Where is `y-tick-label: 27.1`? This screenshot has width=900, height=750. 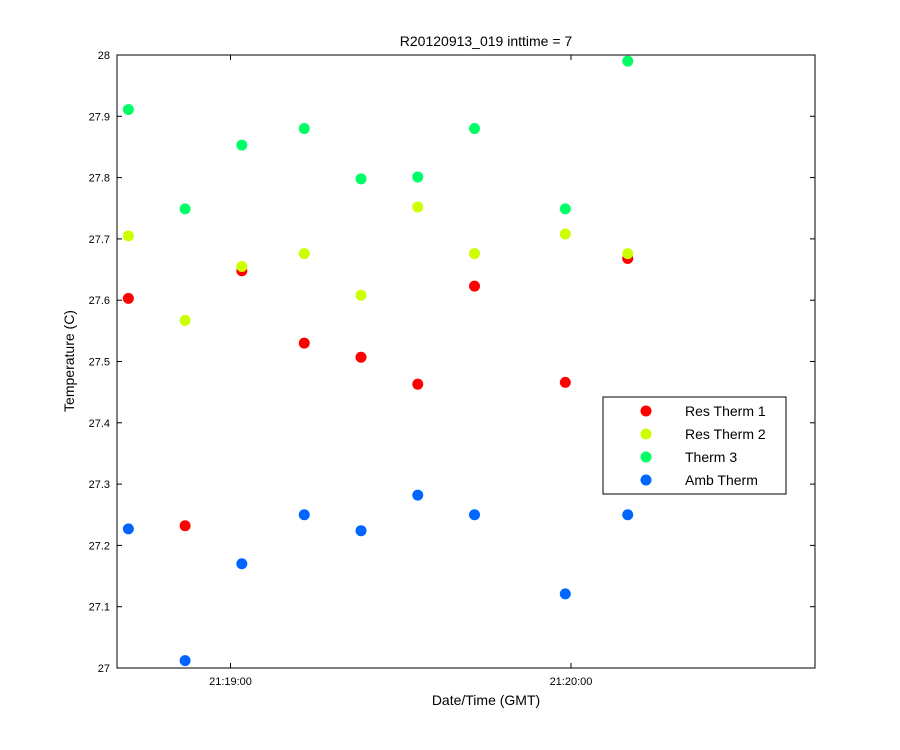
y-tick-label: 27.1 is located at coordinates (99, 608).